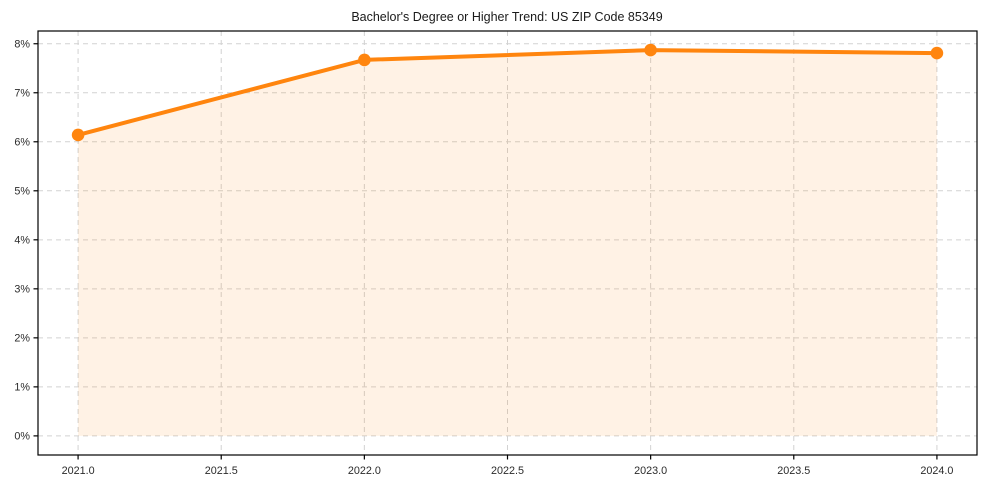 Image resolution: width=989 pixels, height=490 pixels. I want to click on y-tick-label: 0%, so click(22, 437).